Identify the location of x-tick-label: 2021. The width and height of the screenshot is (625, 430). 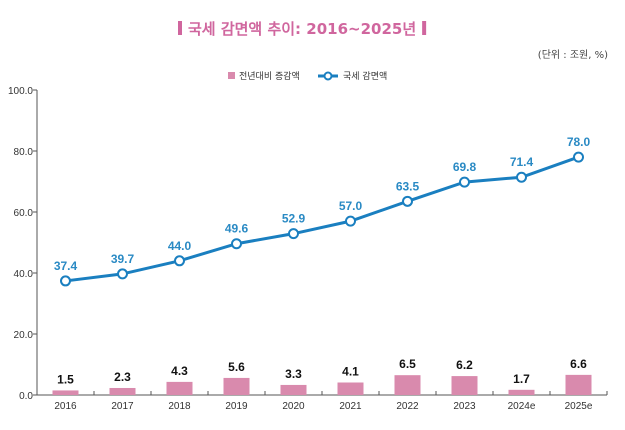
(350, 406).